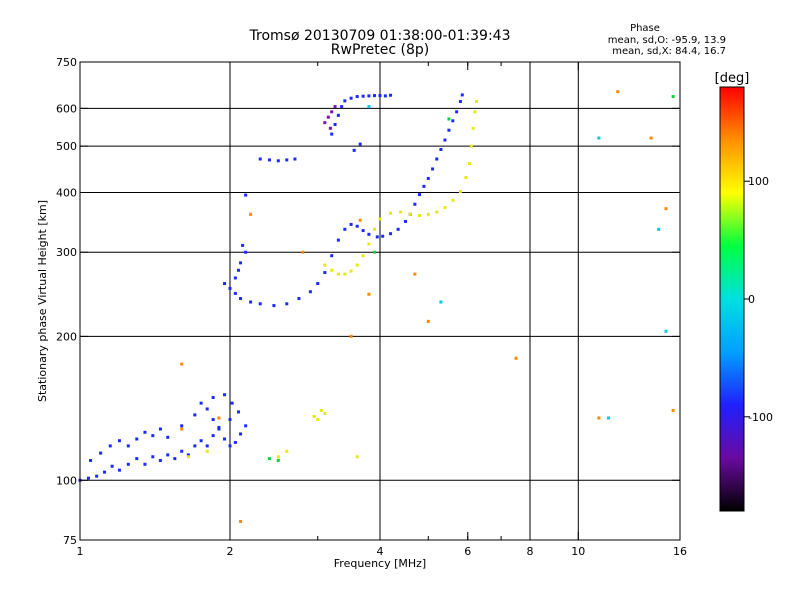  Describe the element at coordinates (66, 108) in the screenshot. I see `y-tick-label: 600` at that location.